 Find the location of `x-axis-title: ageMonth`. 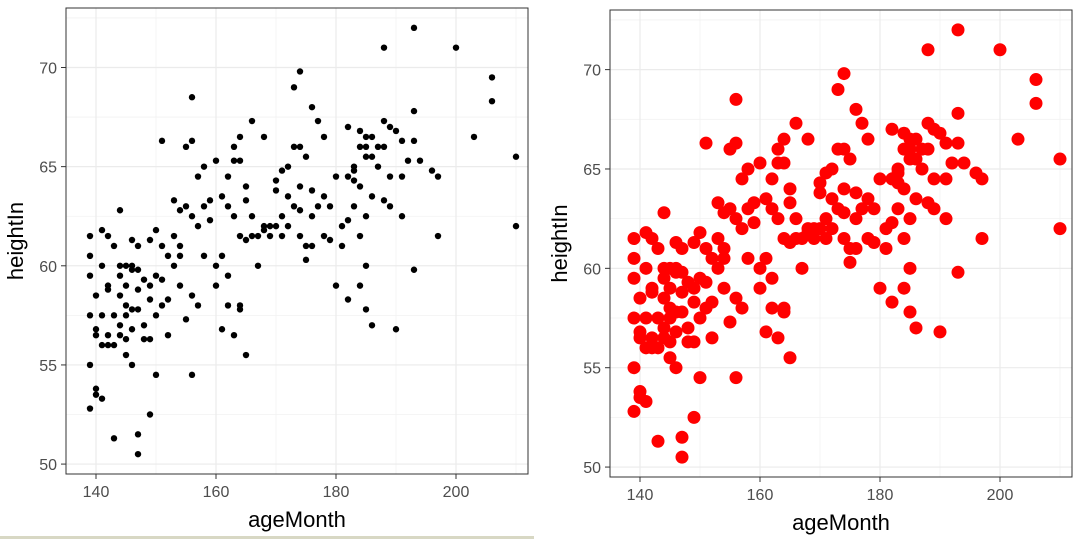

x-axis-title: ageMonth is located at coordinates (297, 519).